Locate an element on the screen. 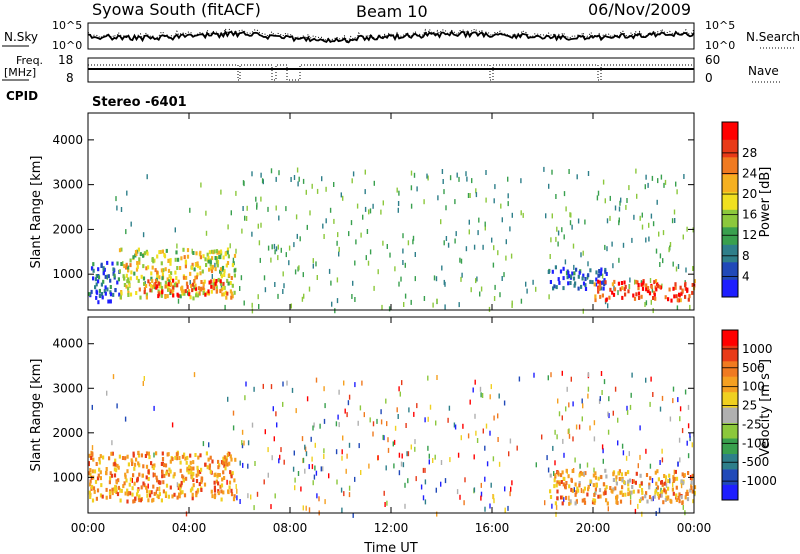 The image size is (800, 554). colorbar-swatch is located at coordinates (730, 368).